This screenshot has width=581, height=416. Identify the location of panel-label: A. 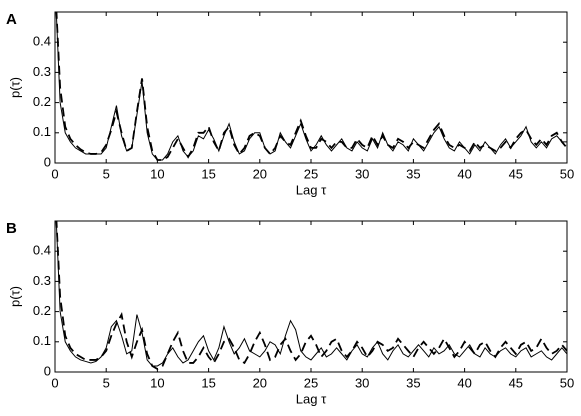
(11, 19).